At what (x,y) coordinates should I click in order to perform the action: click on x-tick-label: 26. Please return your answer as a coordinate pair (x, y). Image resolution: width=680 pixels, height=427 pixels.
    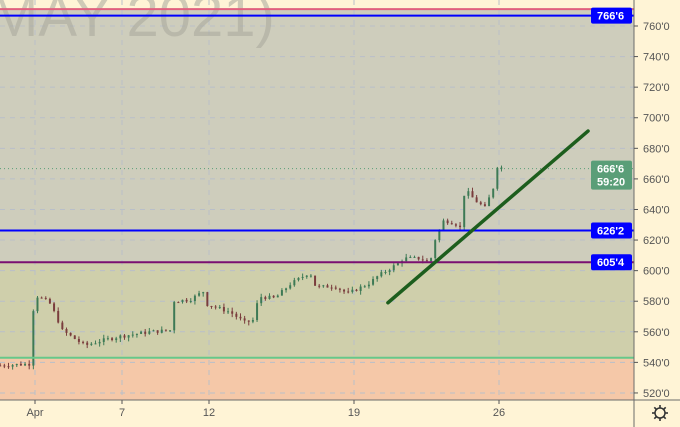
    Looking at the image, I should click on (499, 413).